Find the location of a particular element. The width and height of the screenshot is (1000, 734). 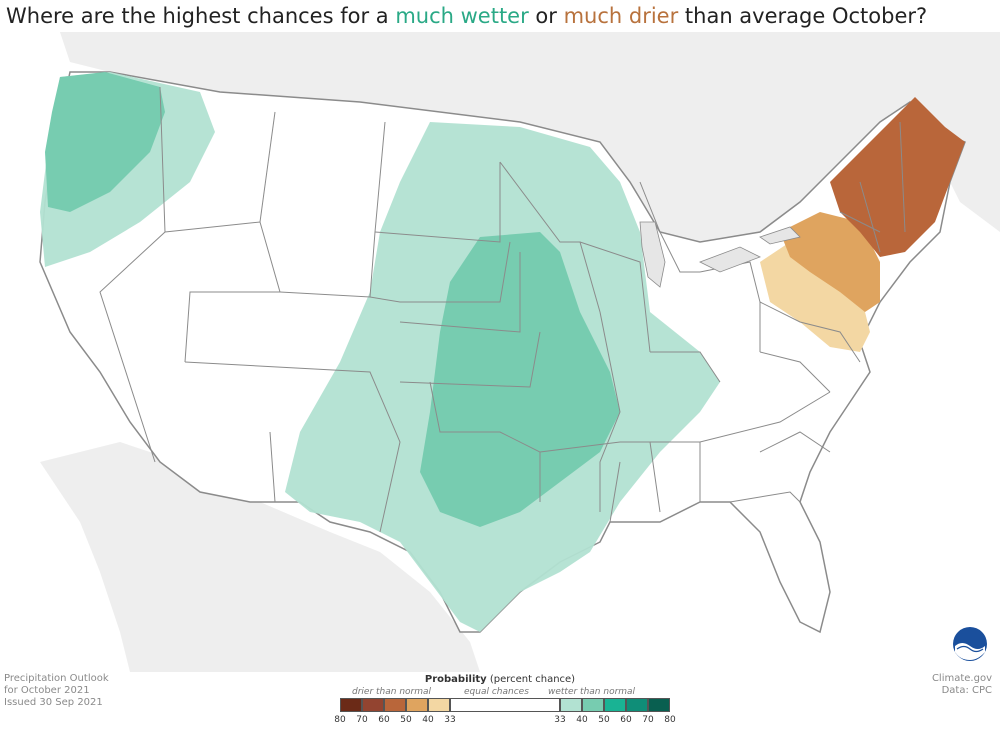

lake-ontario is located at coordinates (780, 235).